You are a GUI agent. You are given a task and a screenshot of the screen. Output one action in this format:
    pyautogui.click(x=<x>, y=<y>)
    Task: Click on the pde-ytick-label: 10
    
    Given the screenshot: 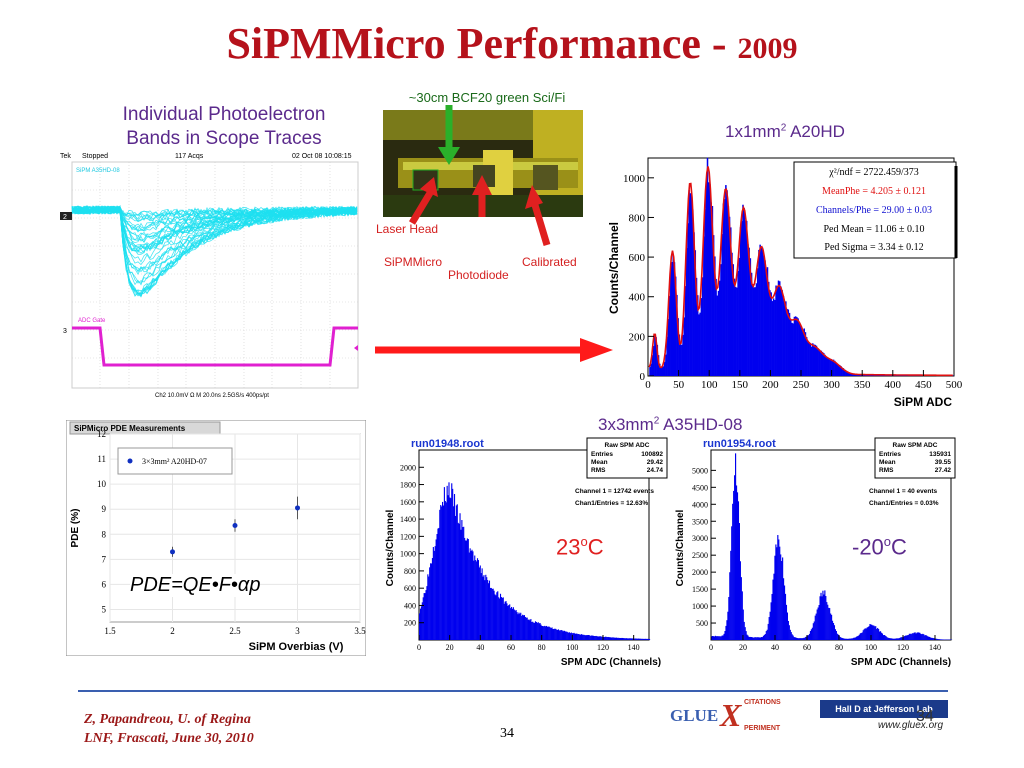 What is the action you would take?
    pyautogui.click(x=102, y=484)
    